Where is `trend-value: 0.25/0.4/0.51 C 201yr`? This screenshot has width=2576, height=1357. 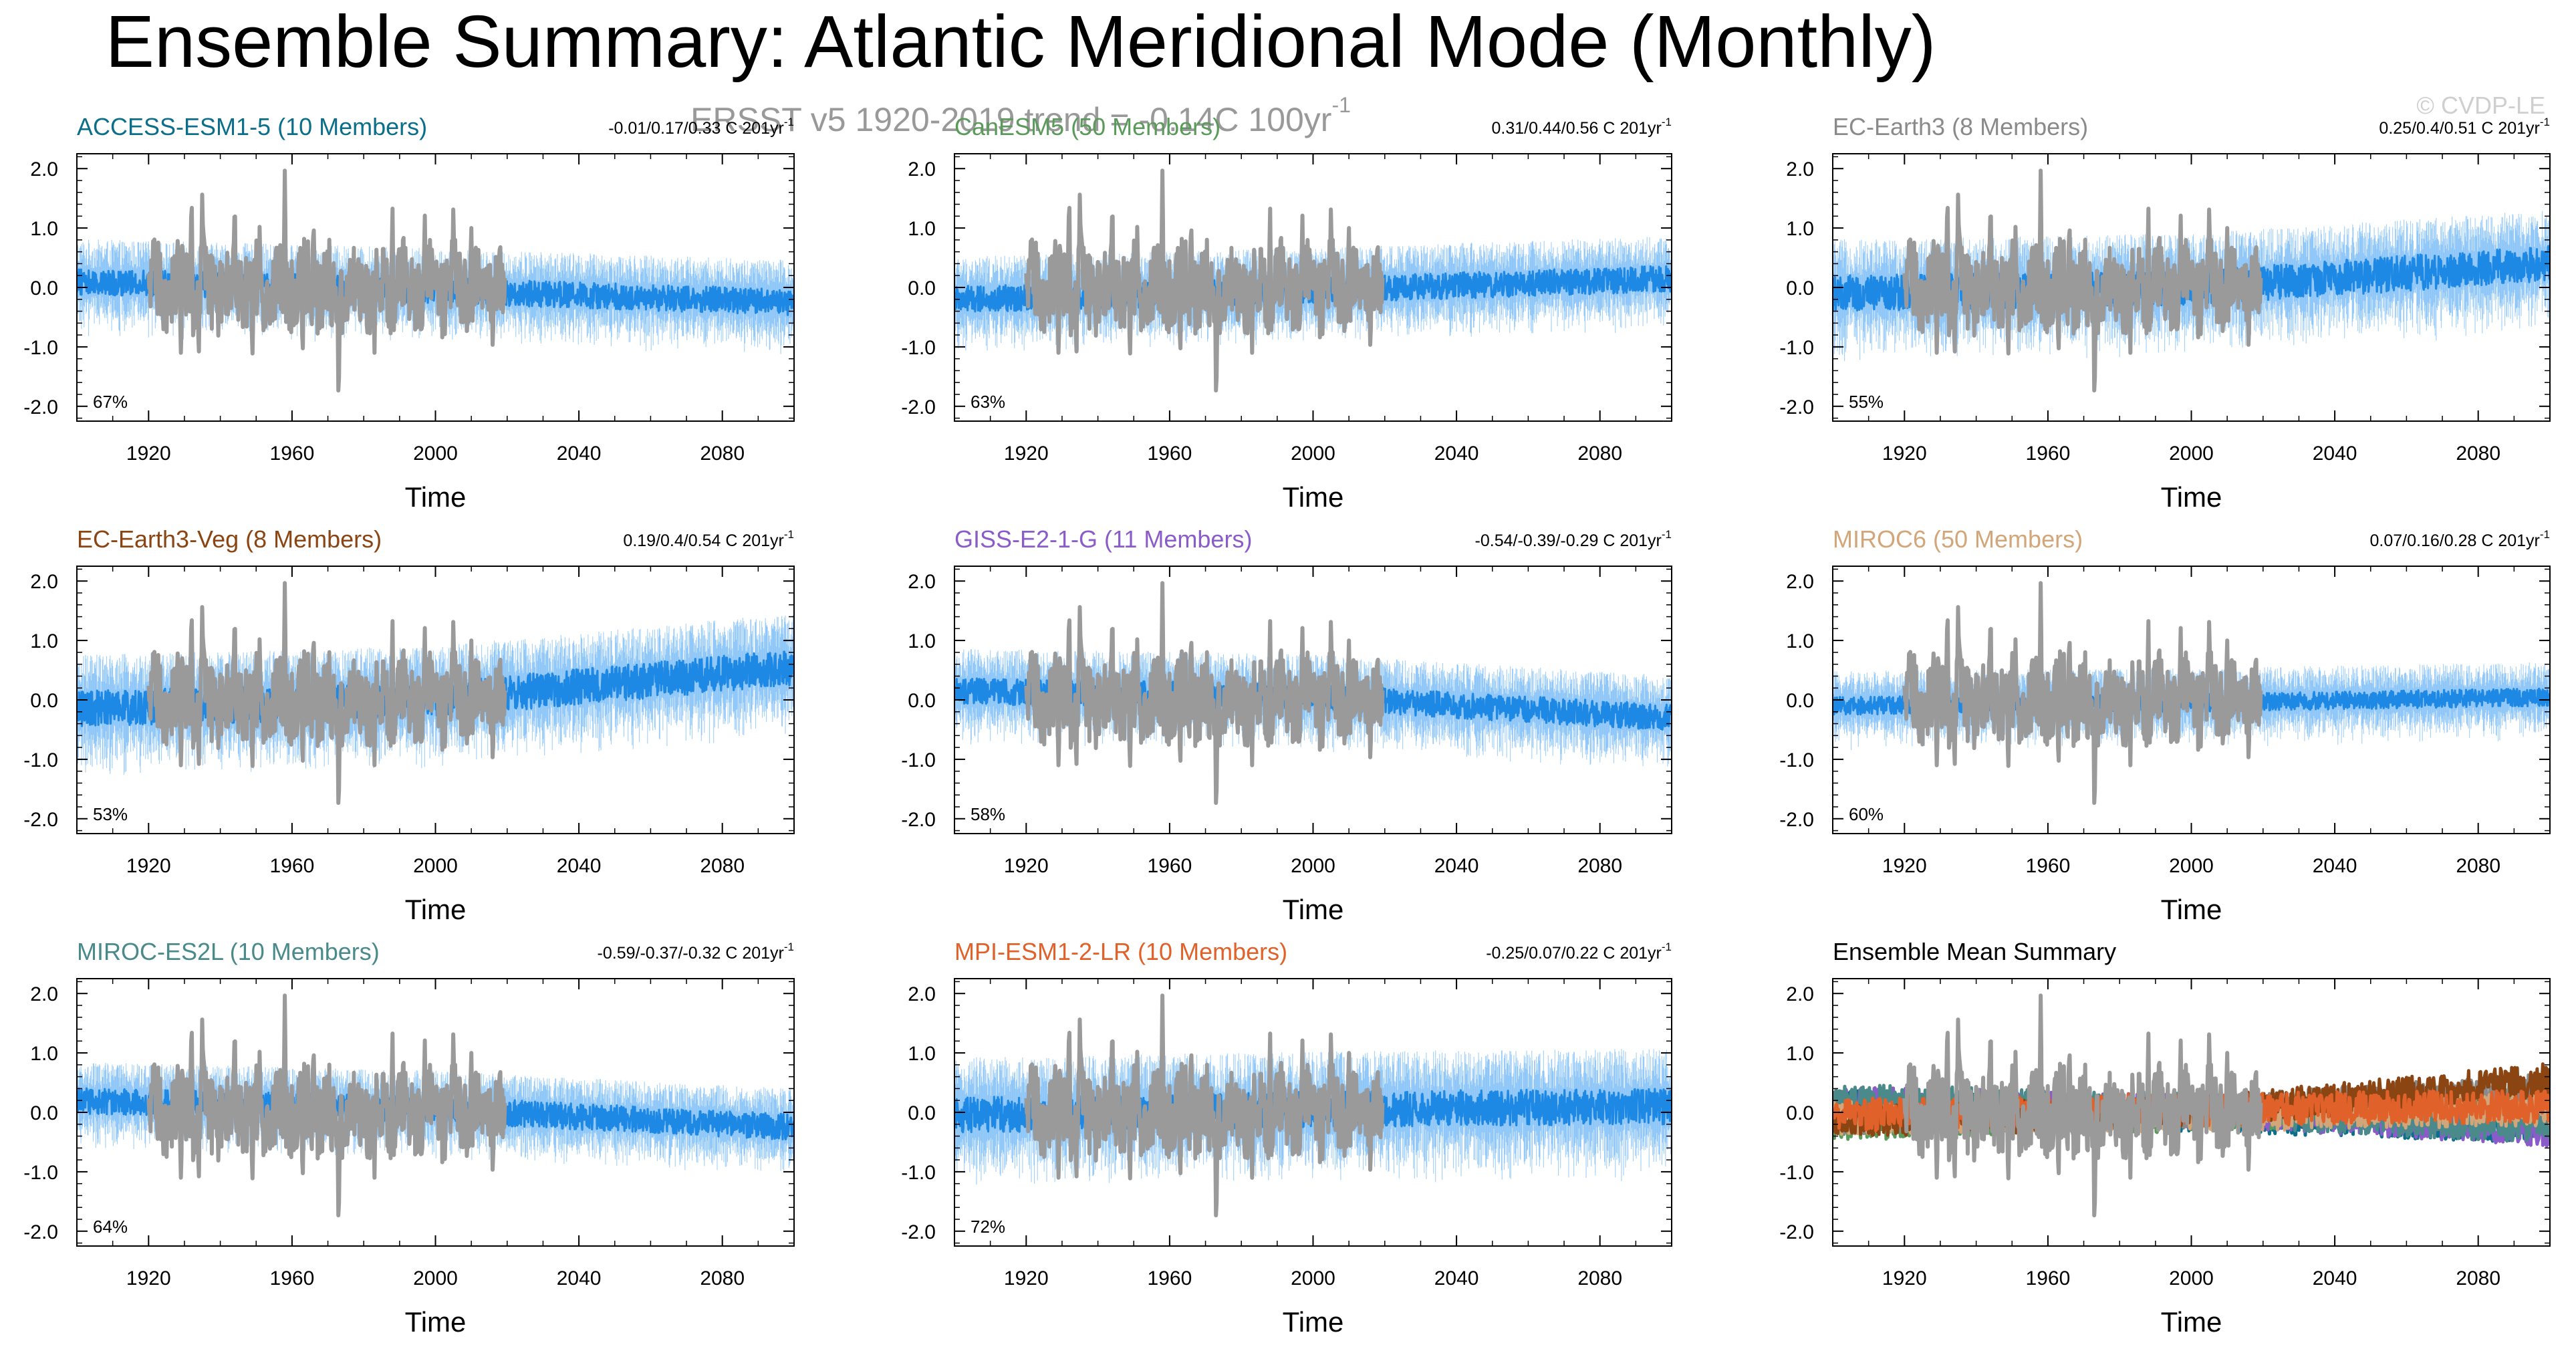
trend-value: 0.25/0.4/0.51 C 201yr is located at coordinates (2459, 128).